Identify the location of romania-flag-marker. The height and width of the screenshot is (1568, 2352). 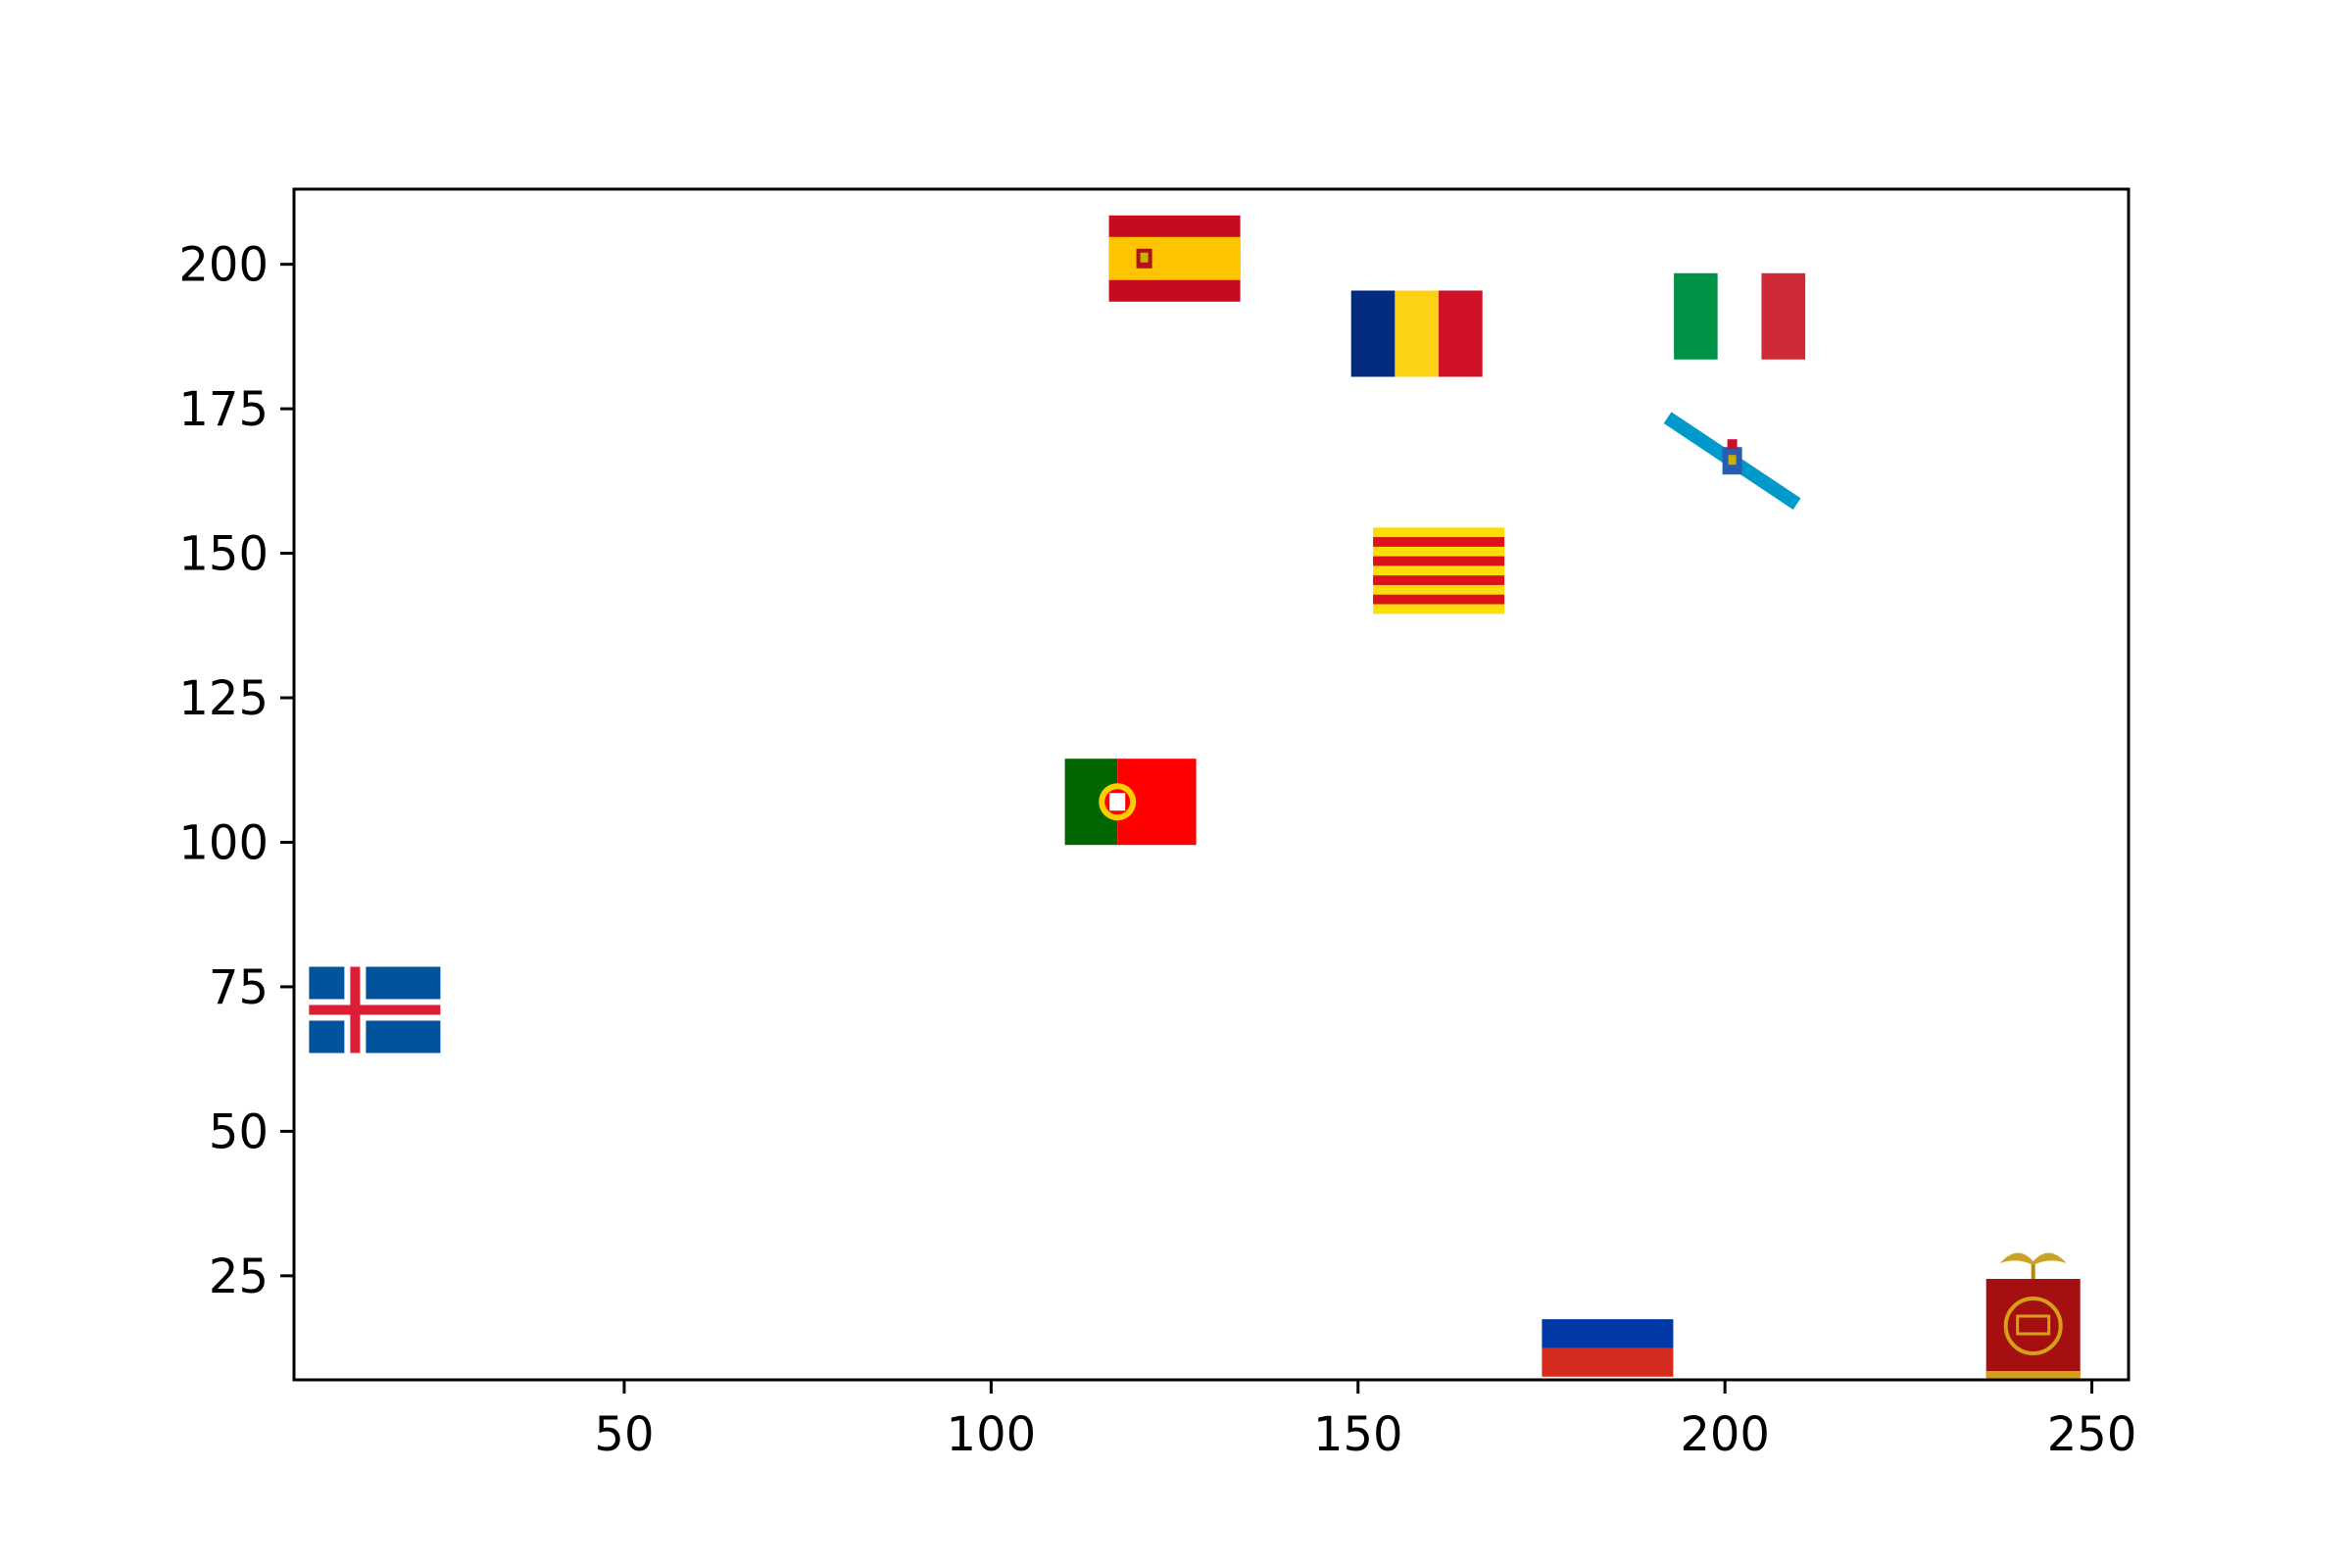
(1416, 333).